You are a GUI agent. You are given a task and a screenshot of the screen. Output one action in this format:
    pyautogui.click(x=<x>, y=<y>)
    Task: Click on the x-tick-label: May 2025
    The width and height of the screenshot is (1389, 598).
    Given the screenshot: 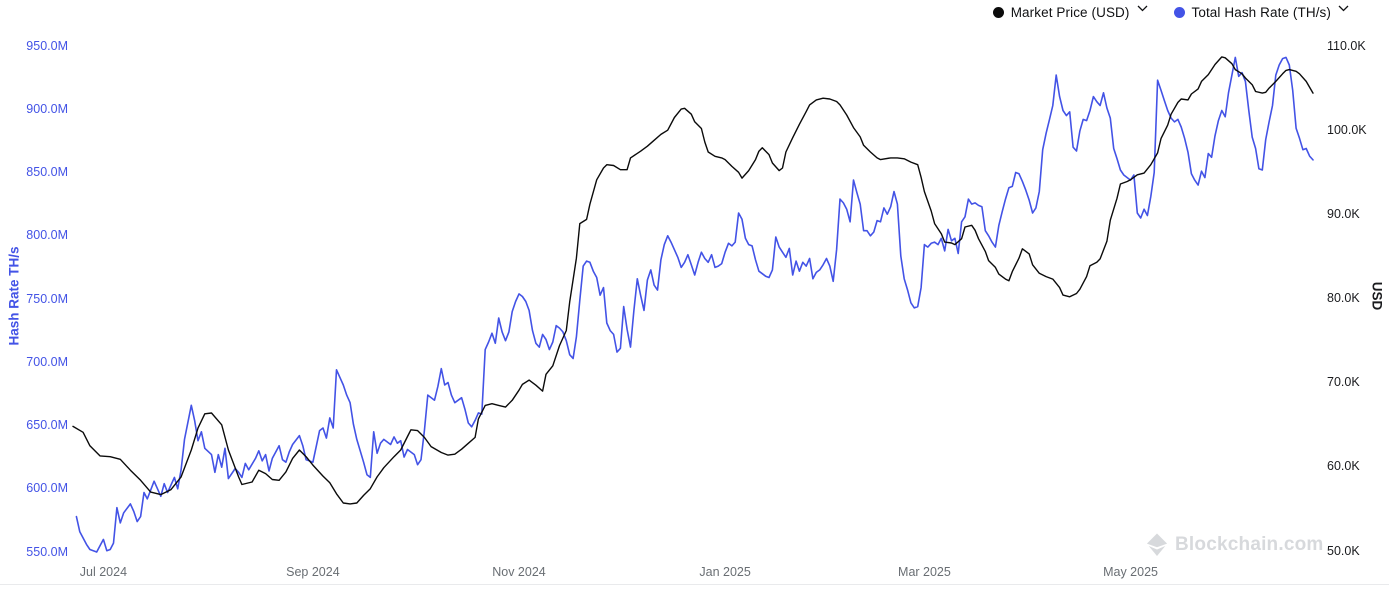 What is the action you would take?
    pyautogui.click(x=1130, y=572)
    